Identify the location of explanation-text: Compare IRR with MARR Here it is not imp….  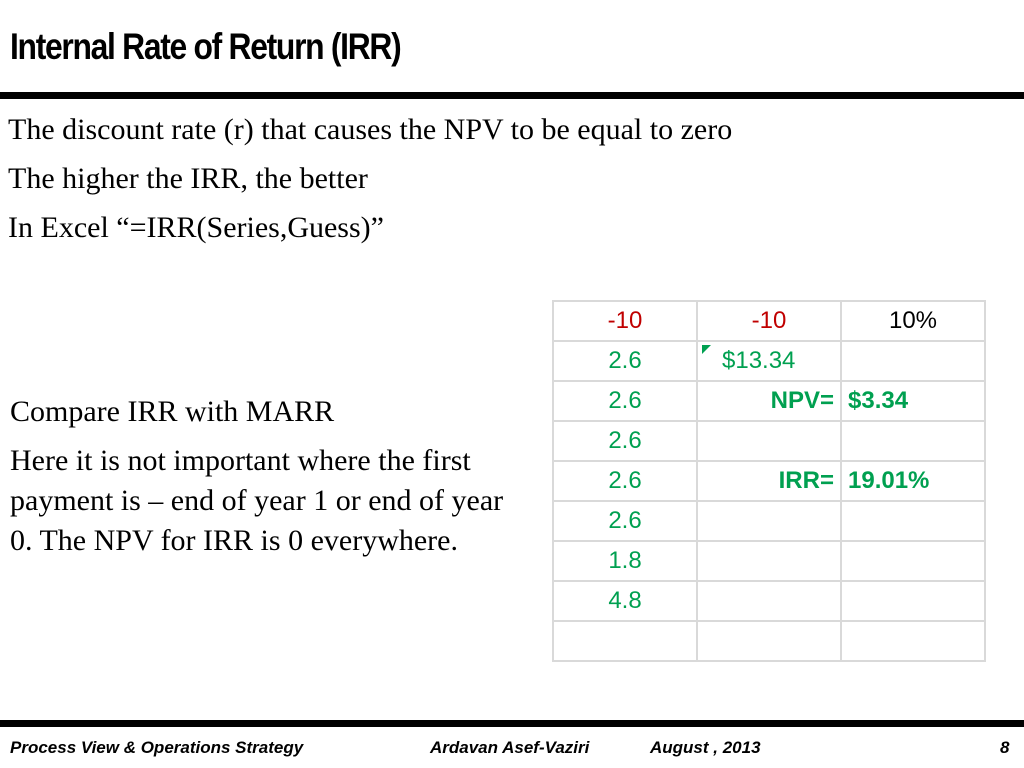
(270, 476).